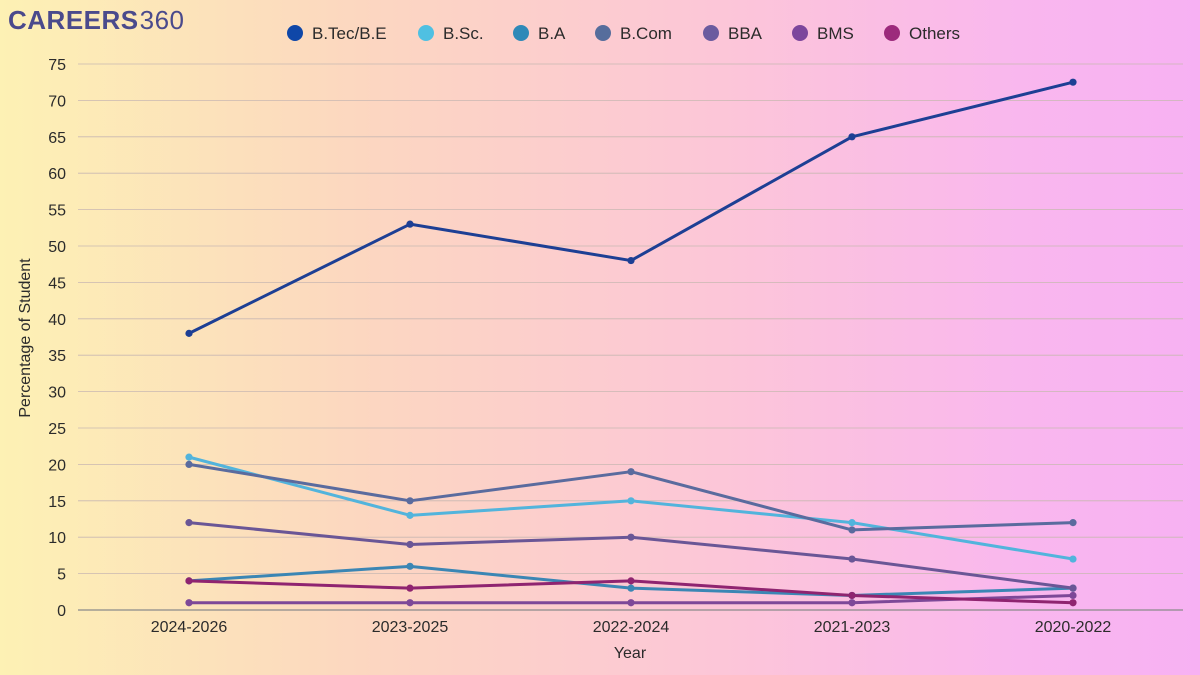 The width and height of the screenshot is (1200, 675). What do you see at coordinates (57, 138) in the screenshot?
I see `y-tick-label: 65` at bounding box center [57, 138].